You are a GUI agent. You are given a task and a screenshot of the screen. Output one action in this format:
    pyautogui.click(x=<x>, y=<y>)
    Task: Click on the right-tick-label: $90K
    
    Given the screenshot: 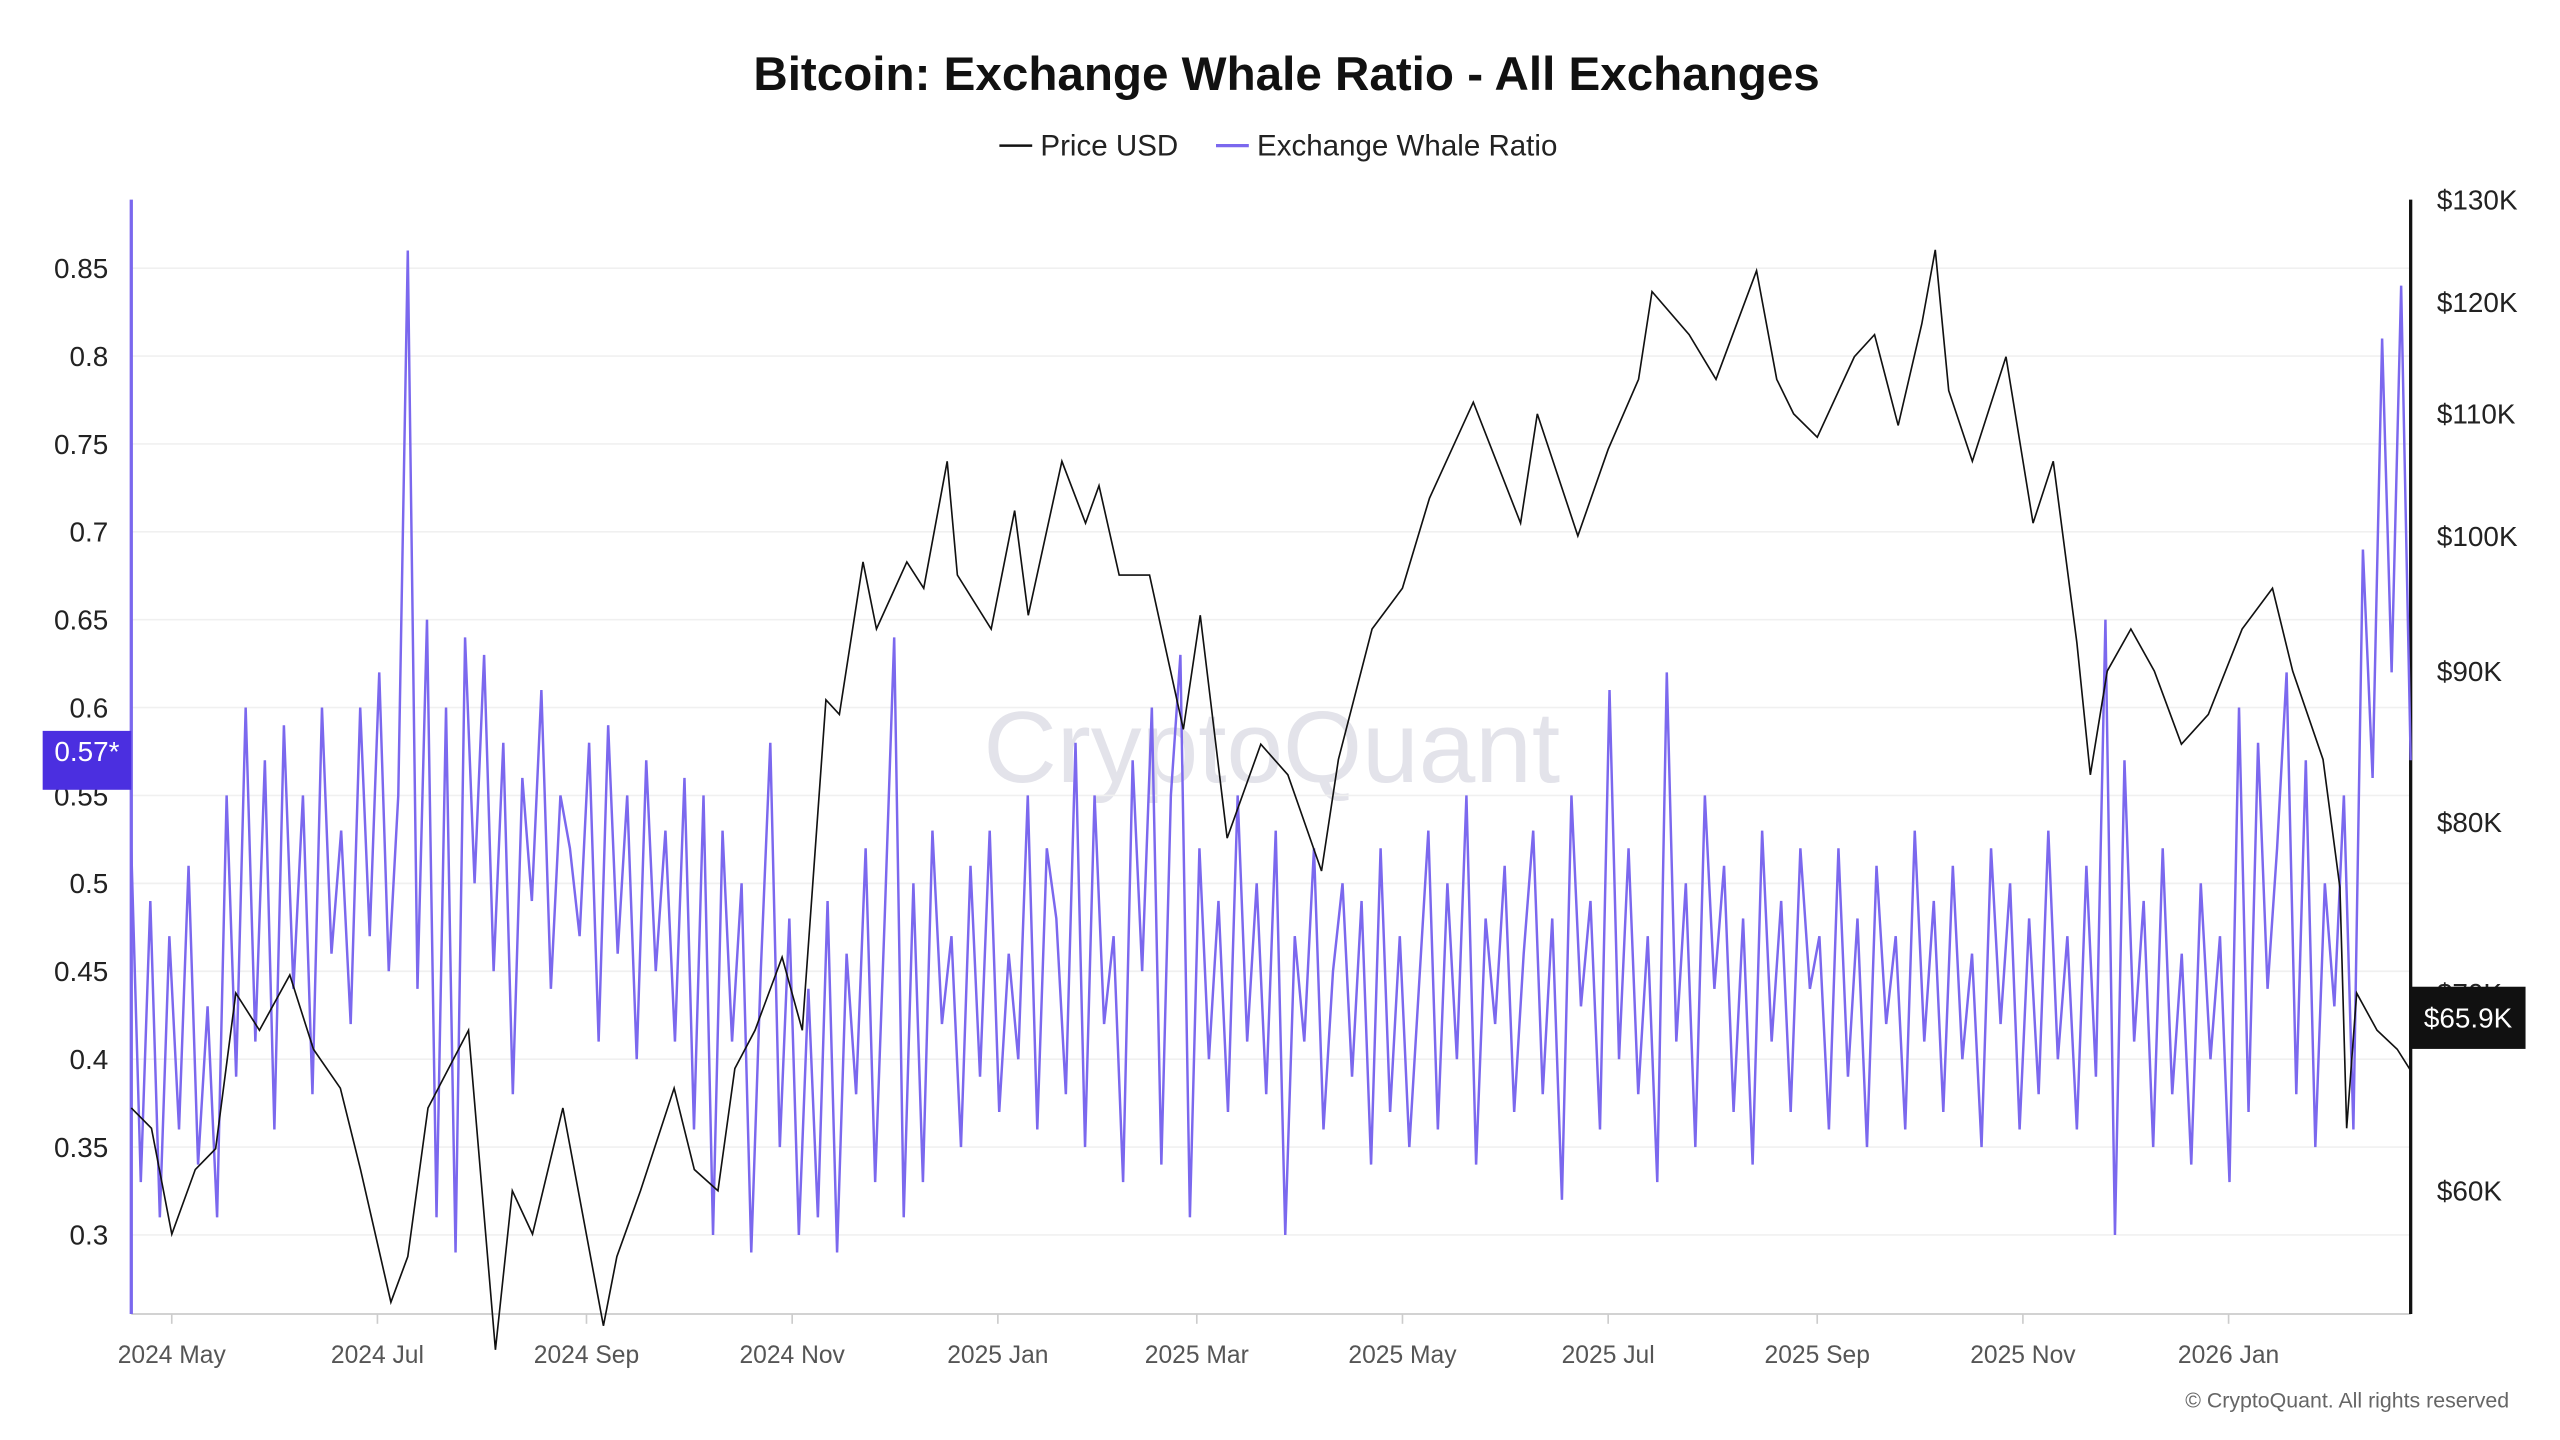 What is the action you would take?
    pyautogui.click(x=2470, y=671)
    